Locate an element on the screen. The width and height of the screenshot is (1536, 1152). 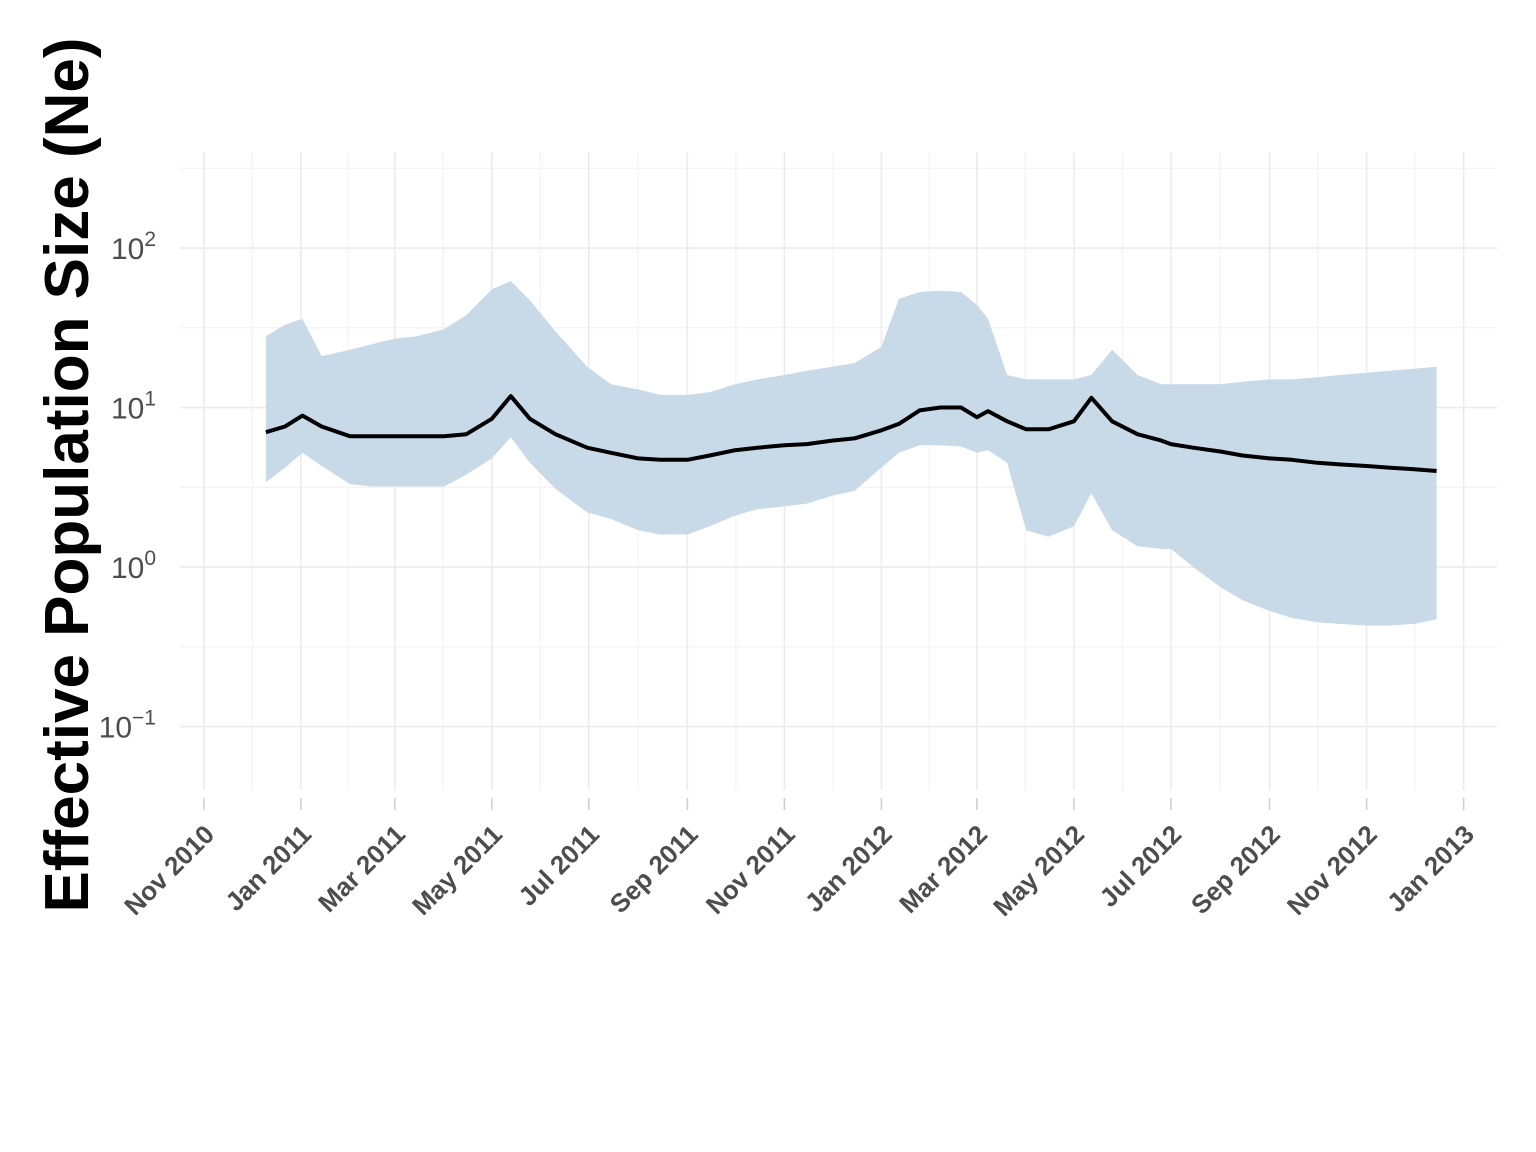
y-tick-label: 10⁻¹ is located at coordinates (127, 726).